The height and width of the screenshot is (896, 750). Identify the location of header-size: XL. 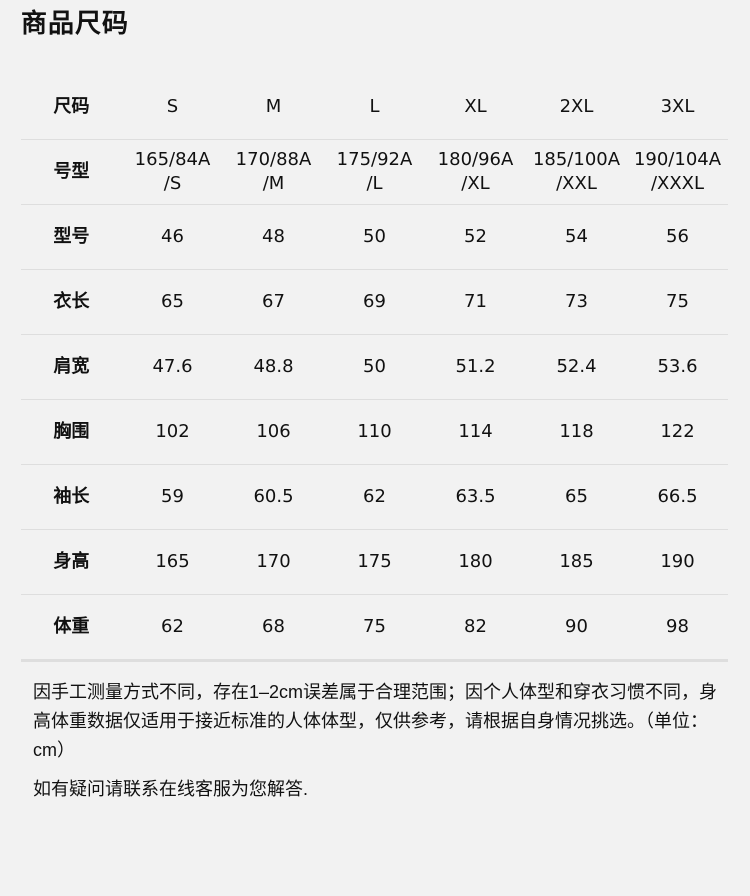
(475, 107).